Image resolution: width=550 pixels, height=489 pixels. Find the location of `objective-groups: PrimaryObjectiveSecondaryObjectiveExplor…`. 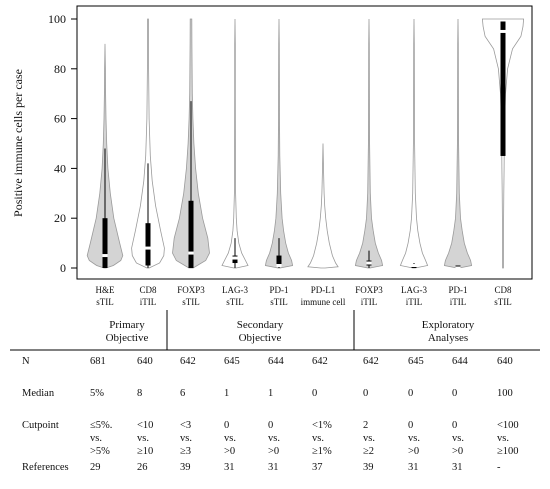

objective-groups: PrimaryObjectiveSecondaryObjectiveExplor… is located at coordinates (275, 330).